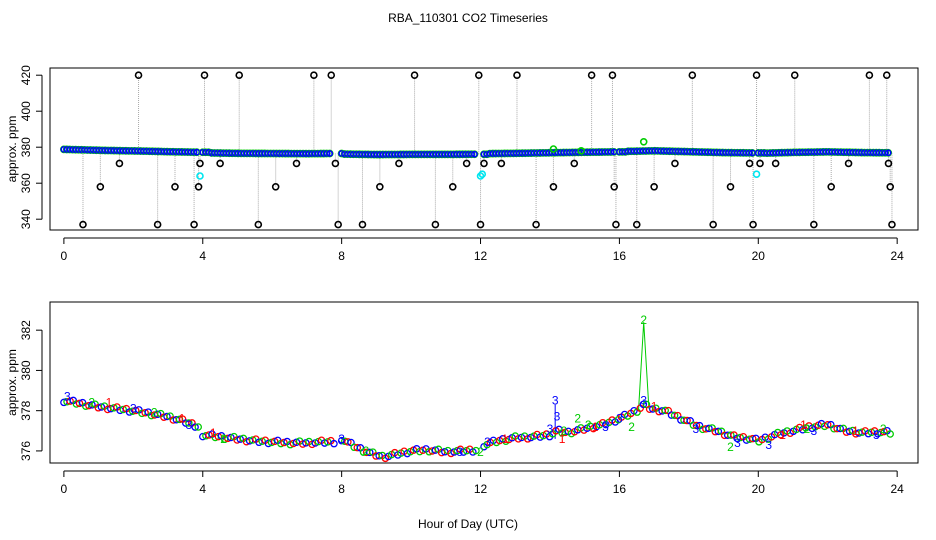 Image resolution: width=936 pixels, height=540 pixels. Describe the element at coordinates (468, 18) in the screenshot. I see `chart-title: RBA_110301 CO2 Timeseries` at that location.